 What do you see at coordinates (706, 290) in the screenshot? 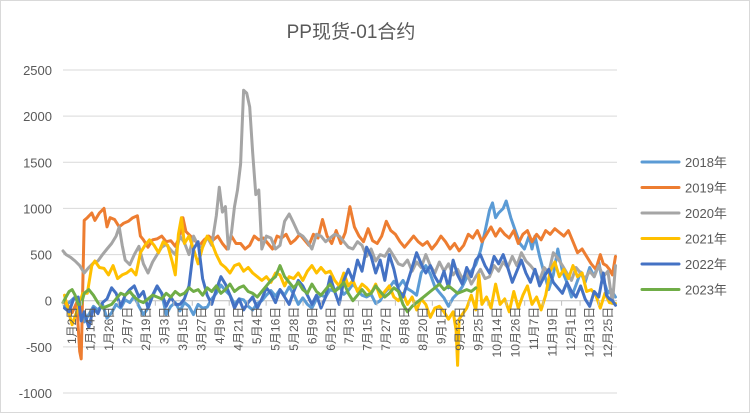
I see `legend-label: 2023年` at bounding box center [706, 290].